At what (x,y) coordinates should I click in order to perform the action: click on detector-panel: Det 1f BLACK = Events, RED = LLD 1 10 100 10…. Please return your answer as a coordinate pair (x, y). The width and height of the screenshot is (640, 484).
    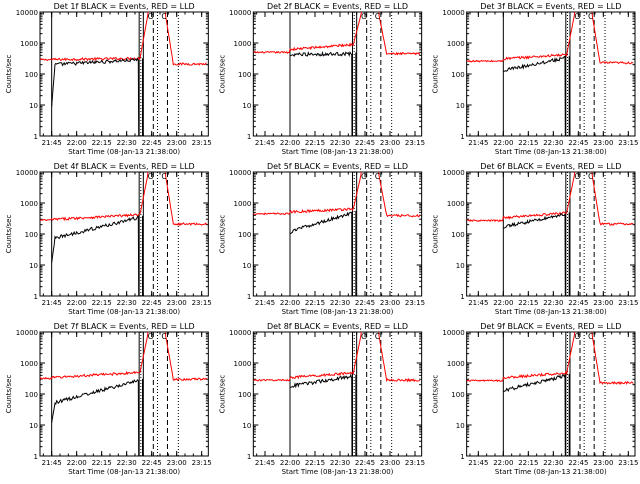
    Looking at the image, I should click on (108, 79).